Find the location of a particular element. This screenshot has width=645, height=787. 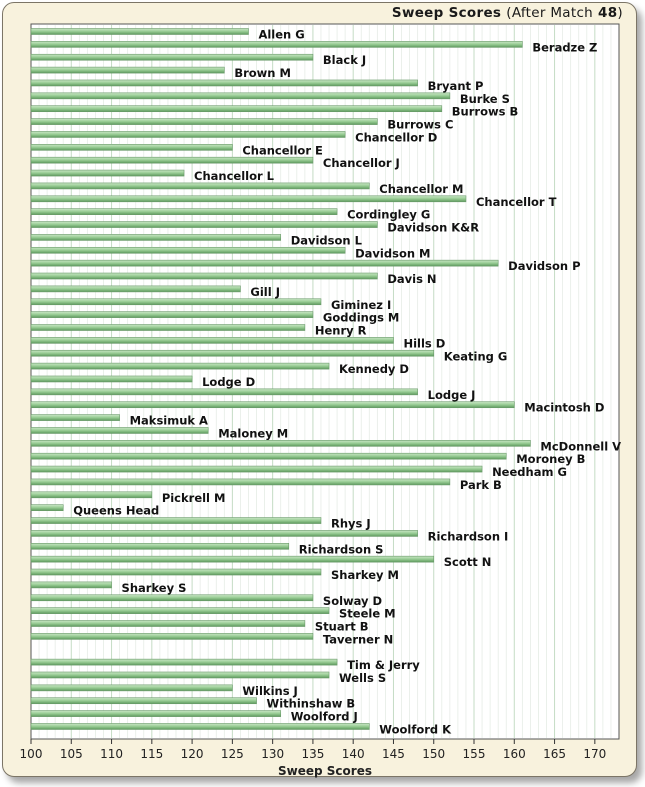

x-tick-label: 150 is located at coordinates (433, 754).